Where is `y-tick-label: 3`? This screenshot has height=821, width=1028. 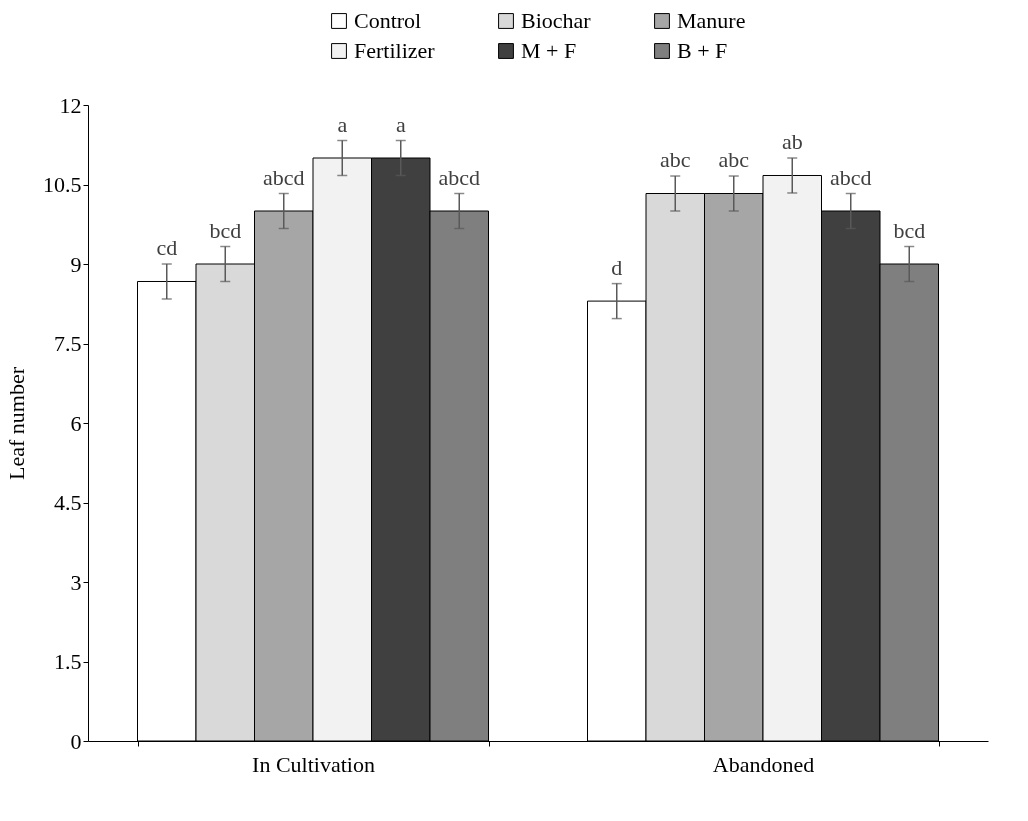
y-tick-label: 3 is located at coordinates (76, 582).